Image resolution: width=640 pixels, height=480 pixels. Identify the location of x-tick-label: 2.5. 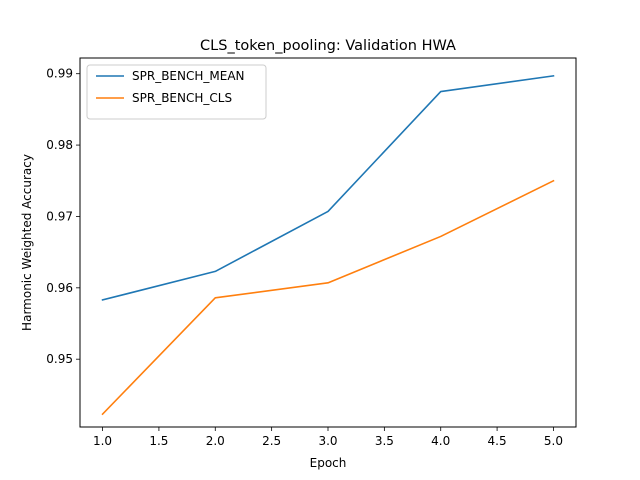
(271, 441).